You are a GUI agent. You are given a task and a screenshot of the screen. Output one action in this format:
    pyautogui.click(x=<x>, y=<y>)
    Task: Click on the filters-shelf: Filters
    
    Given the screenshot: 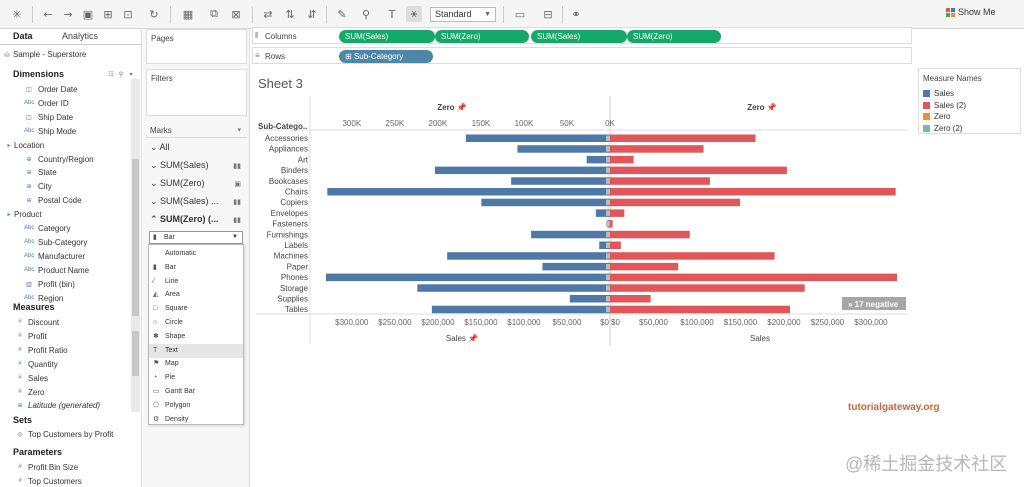 What is the action you would take?
    pyautogui.click(x=196, y=92)
    